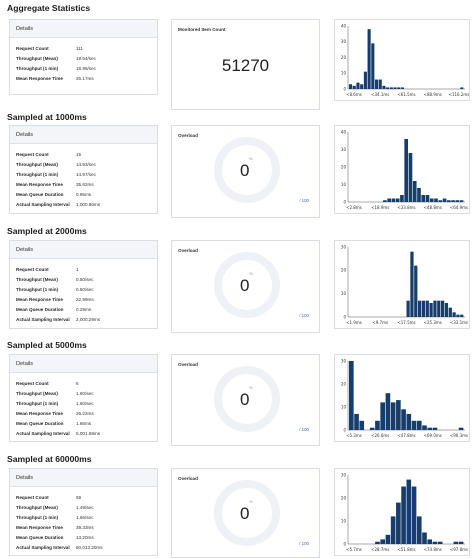  I want to click on x-tick-label: <26.6ms, so click(380, 435).